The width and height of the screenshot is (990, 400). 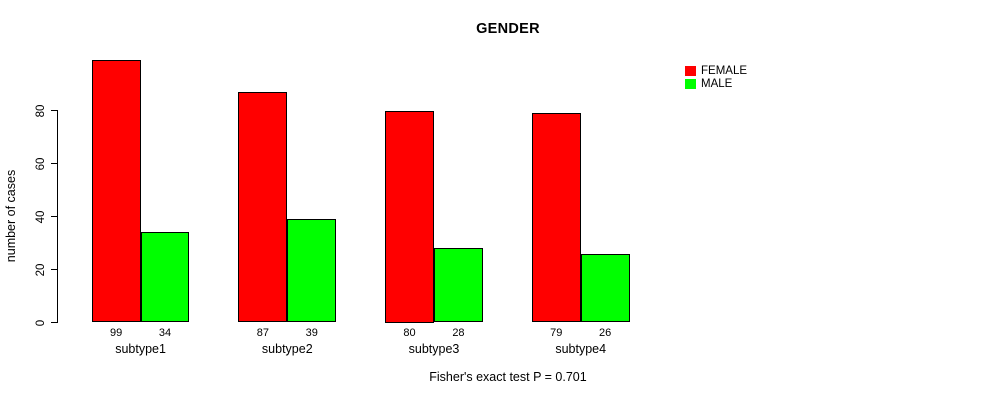 I want to click on chart-title: GENDER, so click(x=508, y=29).